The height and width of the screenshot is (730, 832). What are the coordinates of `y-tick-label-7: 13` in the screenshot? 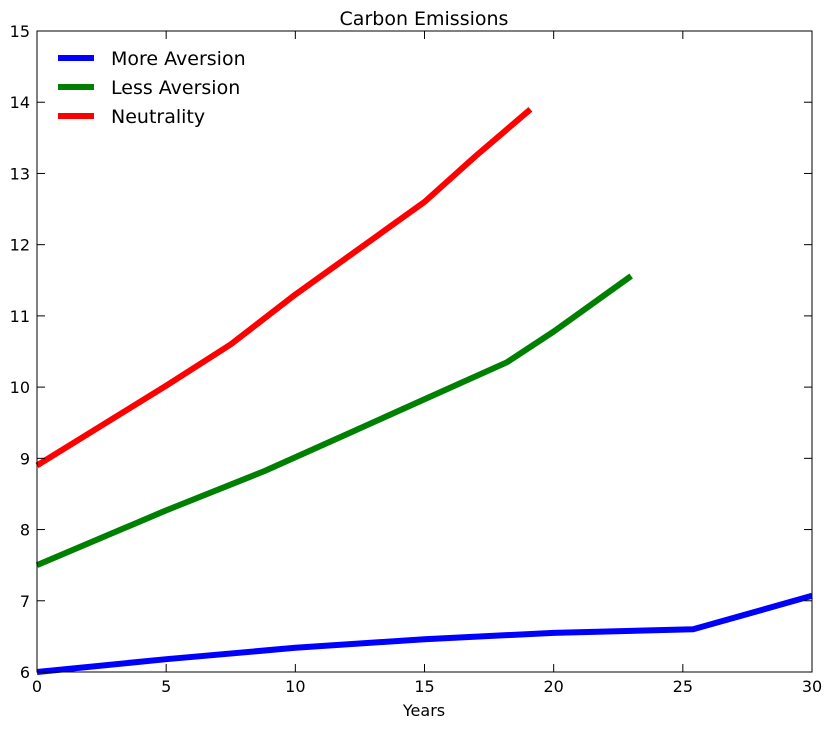 It's located at (20, 173).